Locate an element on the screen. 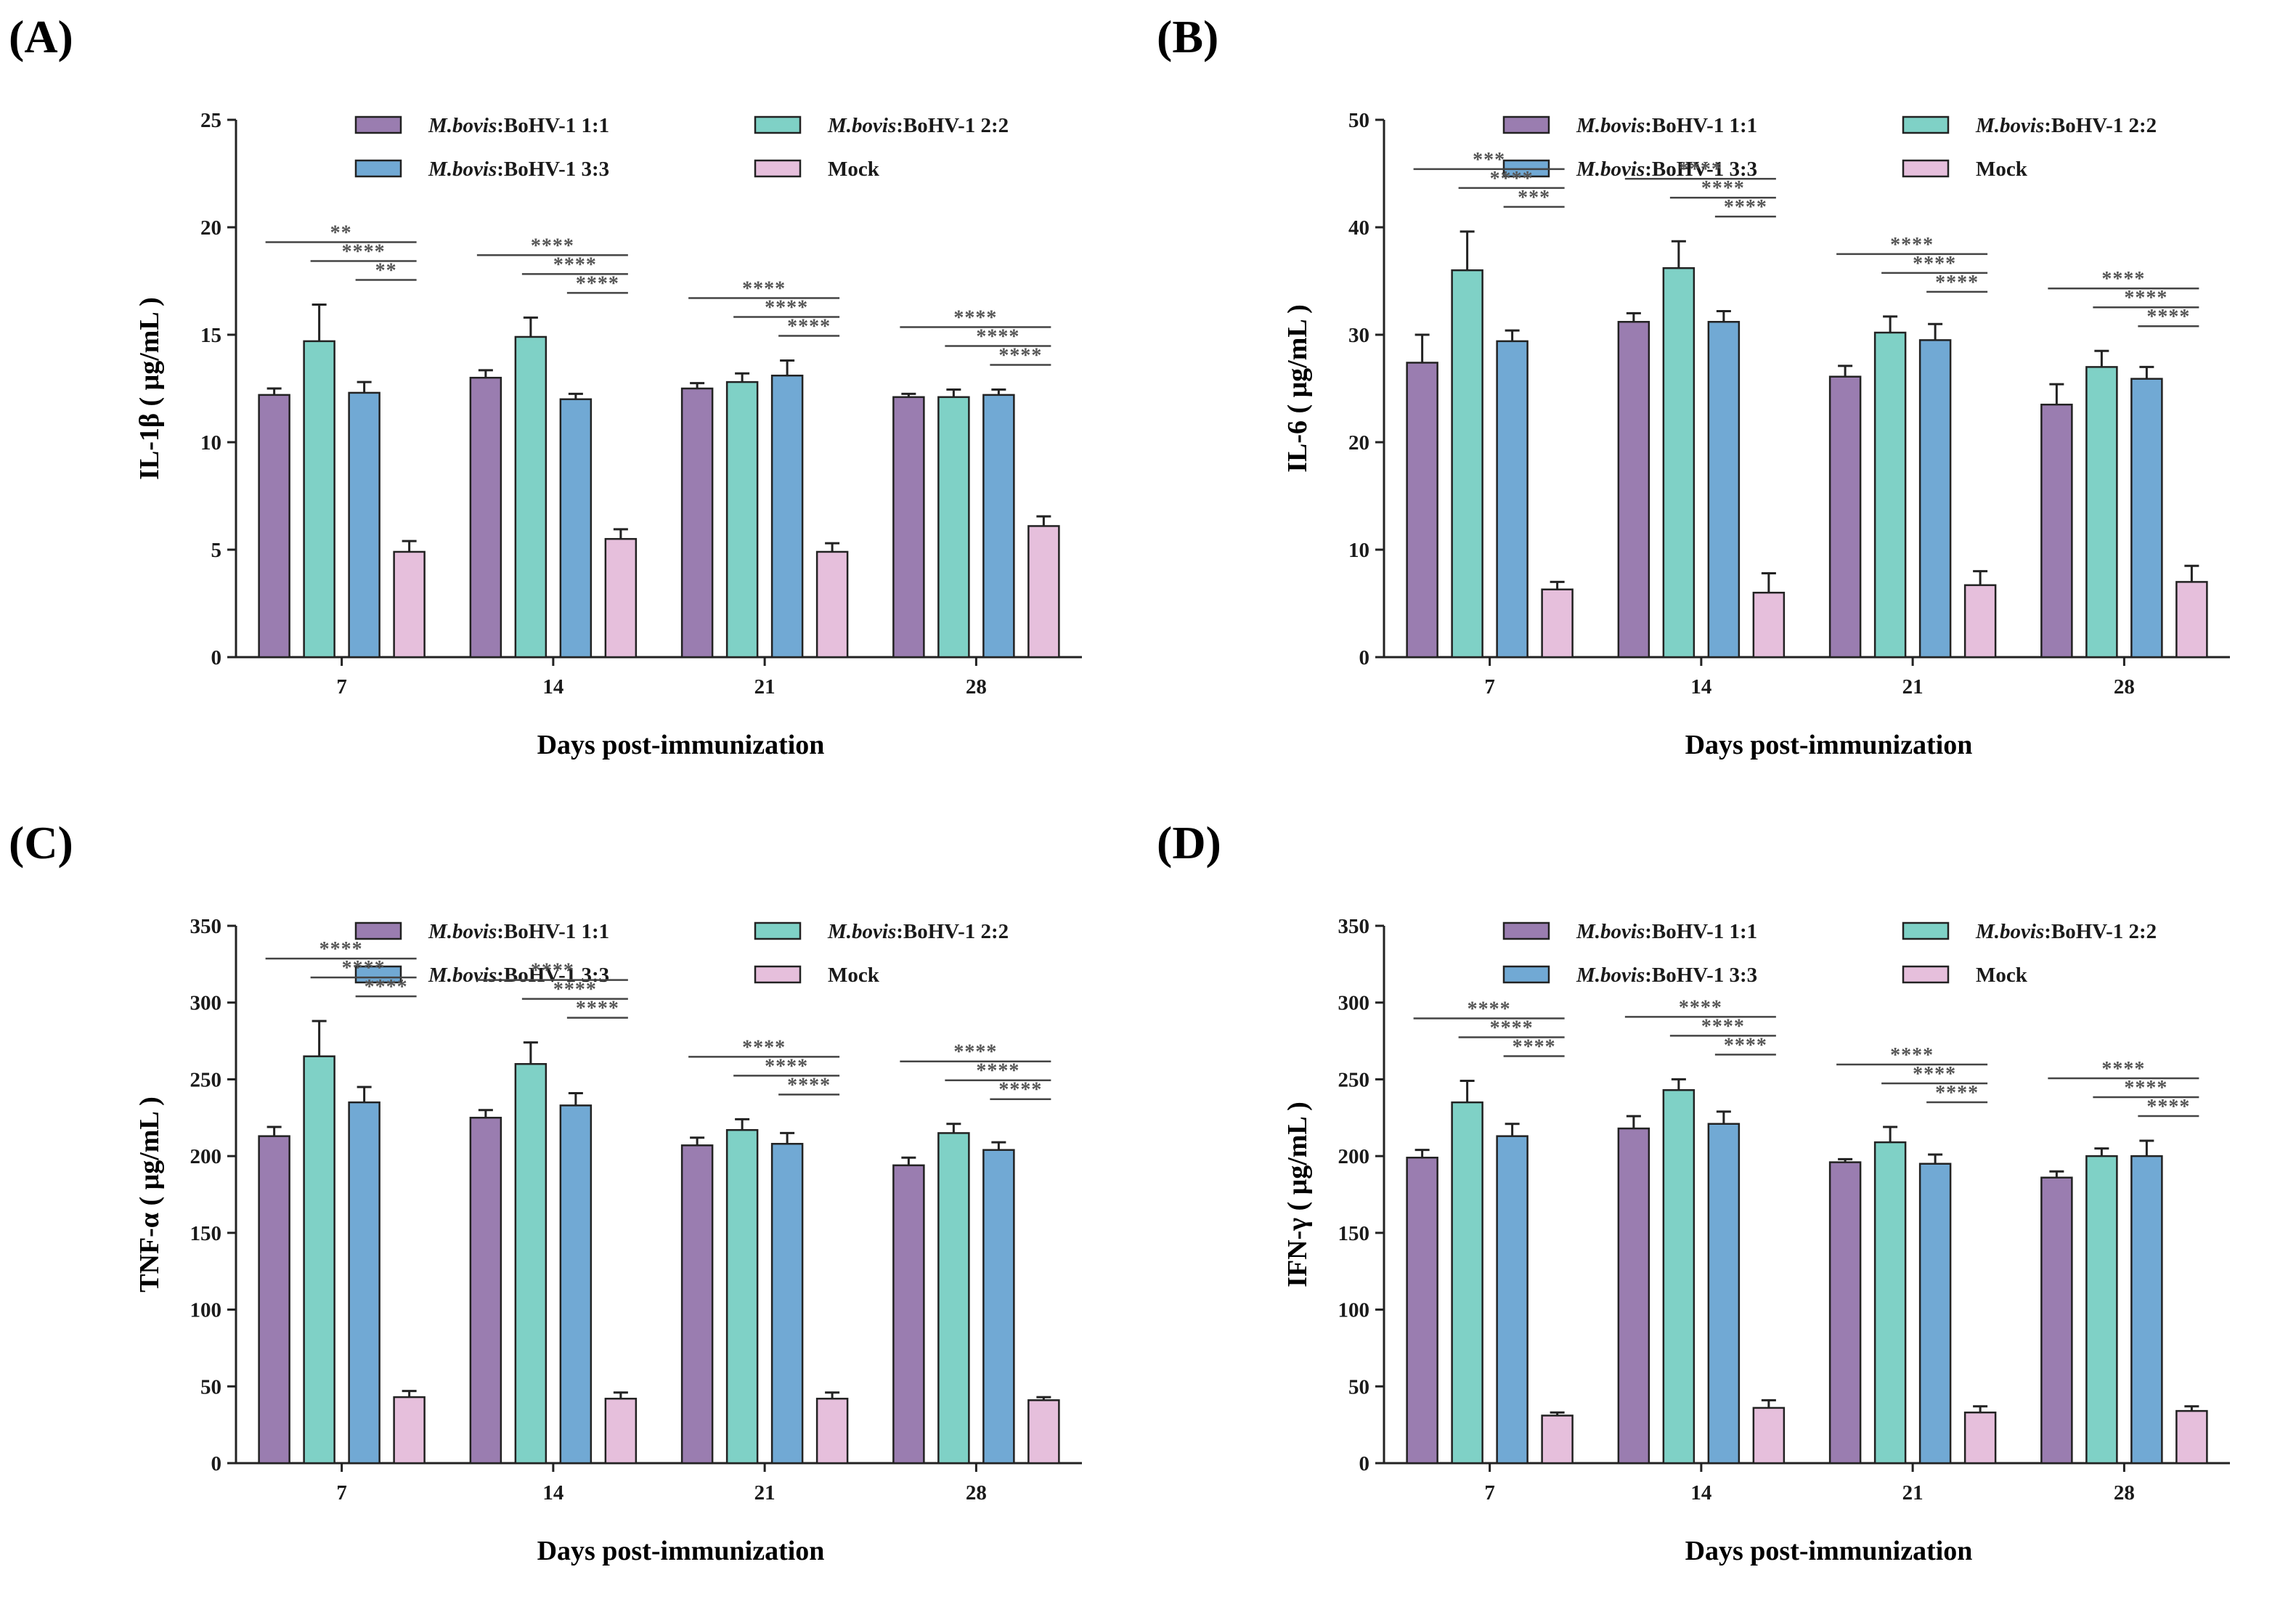 The height and width of the screenshot is (1612, 2296). panel-label: (D) is located at coordinates (1189, 842).